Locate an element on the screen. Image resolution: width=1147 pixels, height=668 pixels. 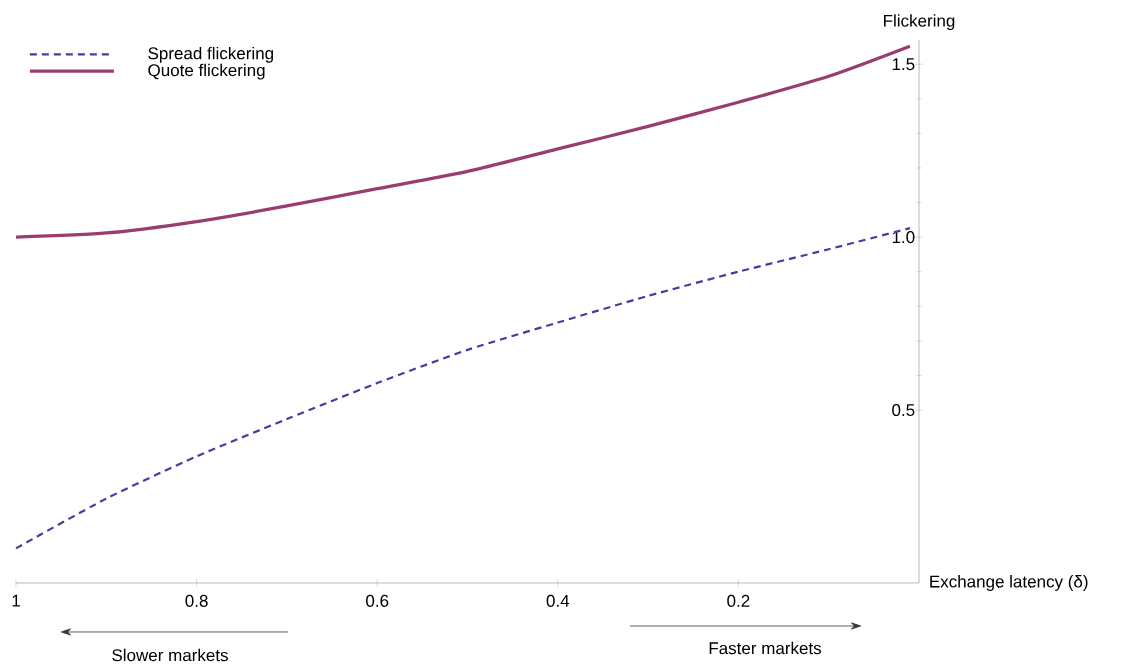
x-tick-label: 0.4 is located at coordinates (558, 600).